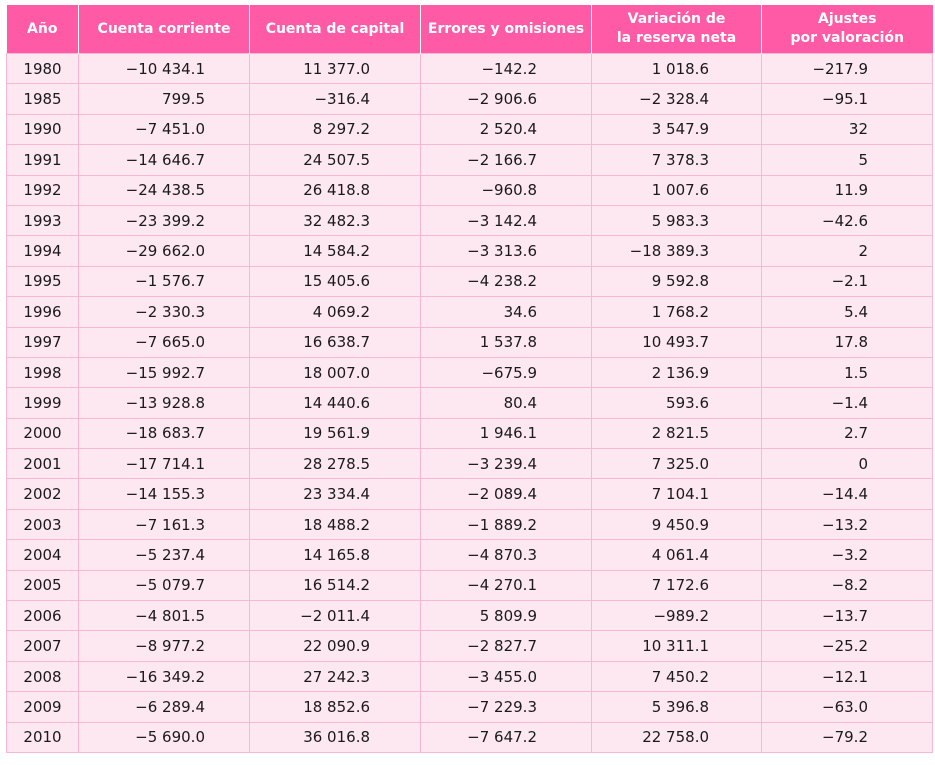  What do you see at coordinates (42, 342) in the screenshot?
I see `year-cell: 1997` at bounding box center [42, 342].